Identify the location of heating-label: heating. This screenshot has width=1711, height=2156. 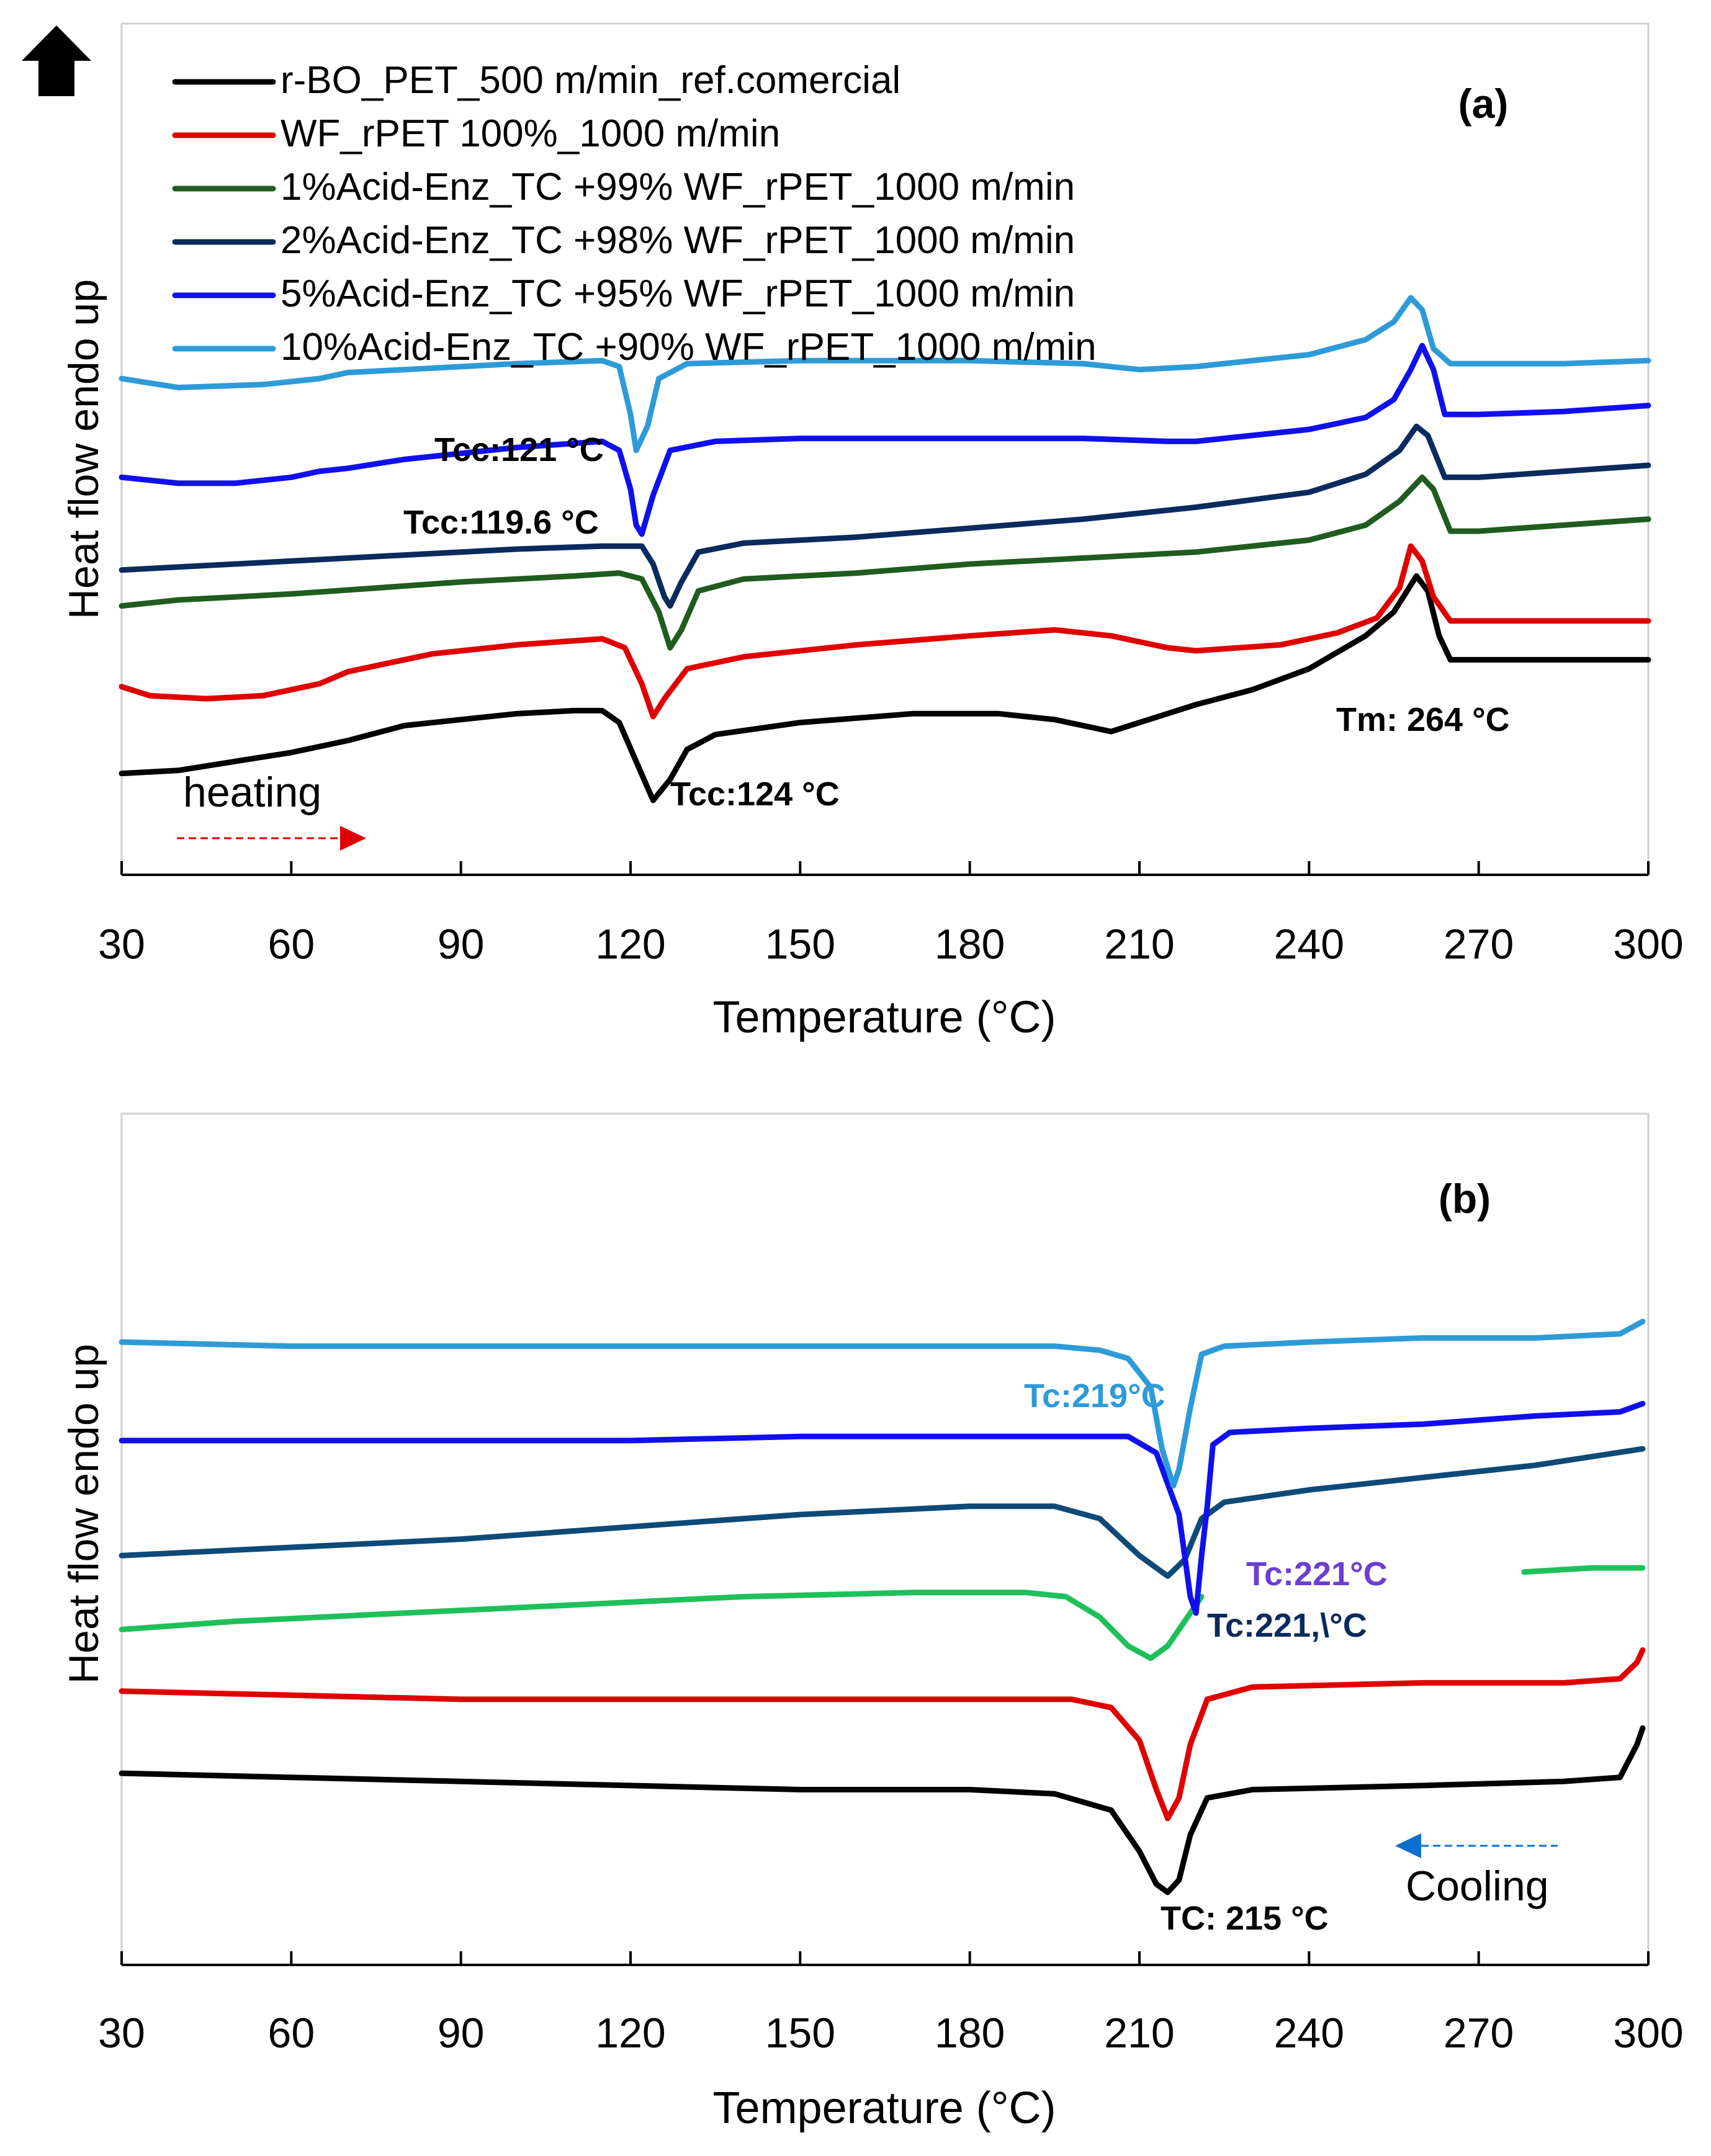
(252, 793).